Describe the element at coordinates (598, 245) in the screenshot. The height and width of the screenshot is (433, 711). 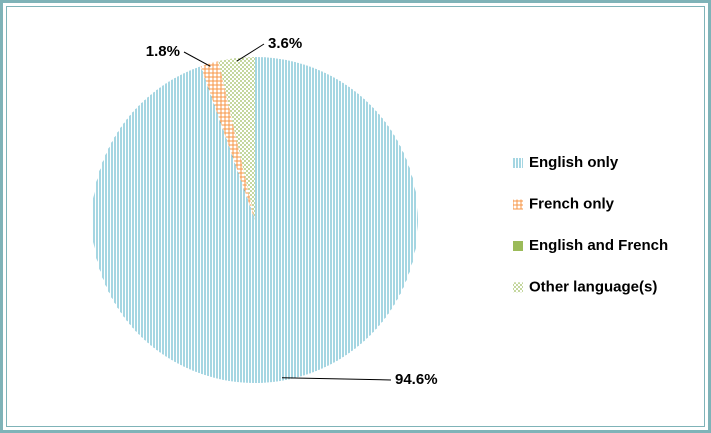
I see `legend-label: English and French` at that location.